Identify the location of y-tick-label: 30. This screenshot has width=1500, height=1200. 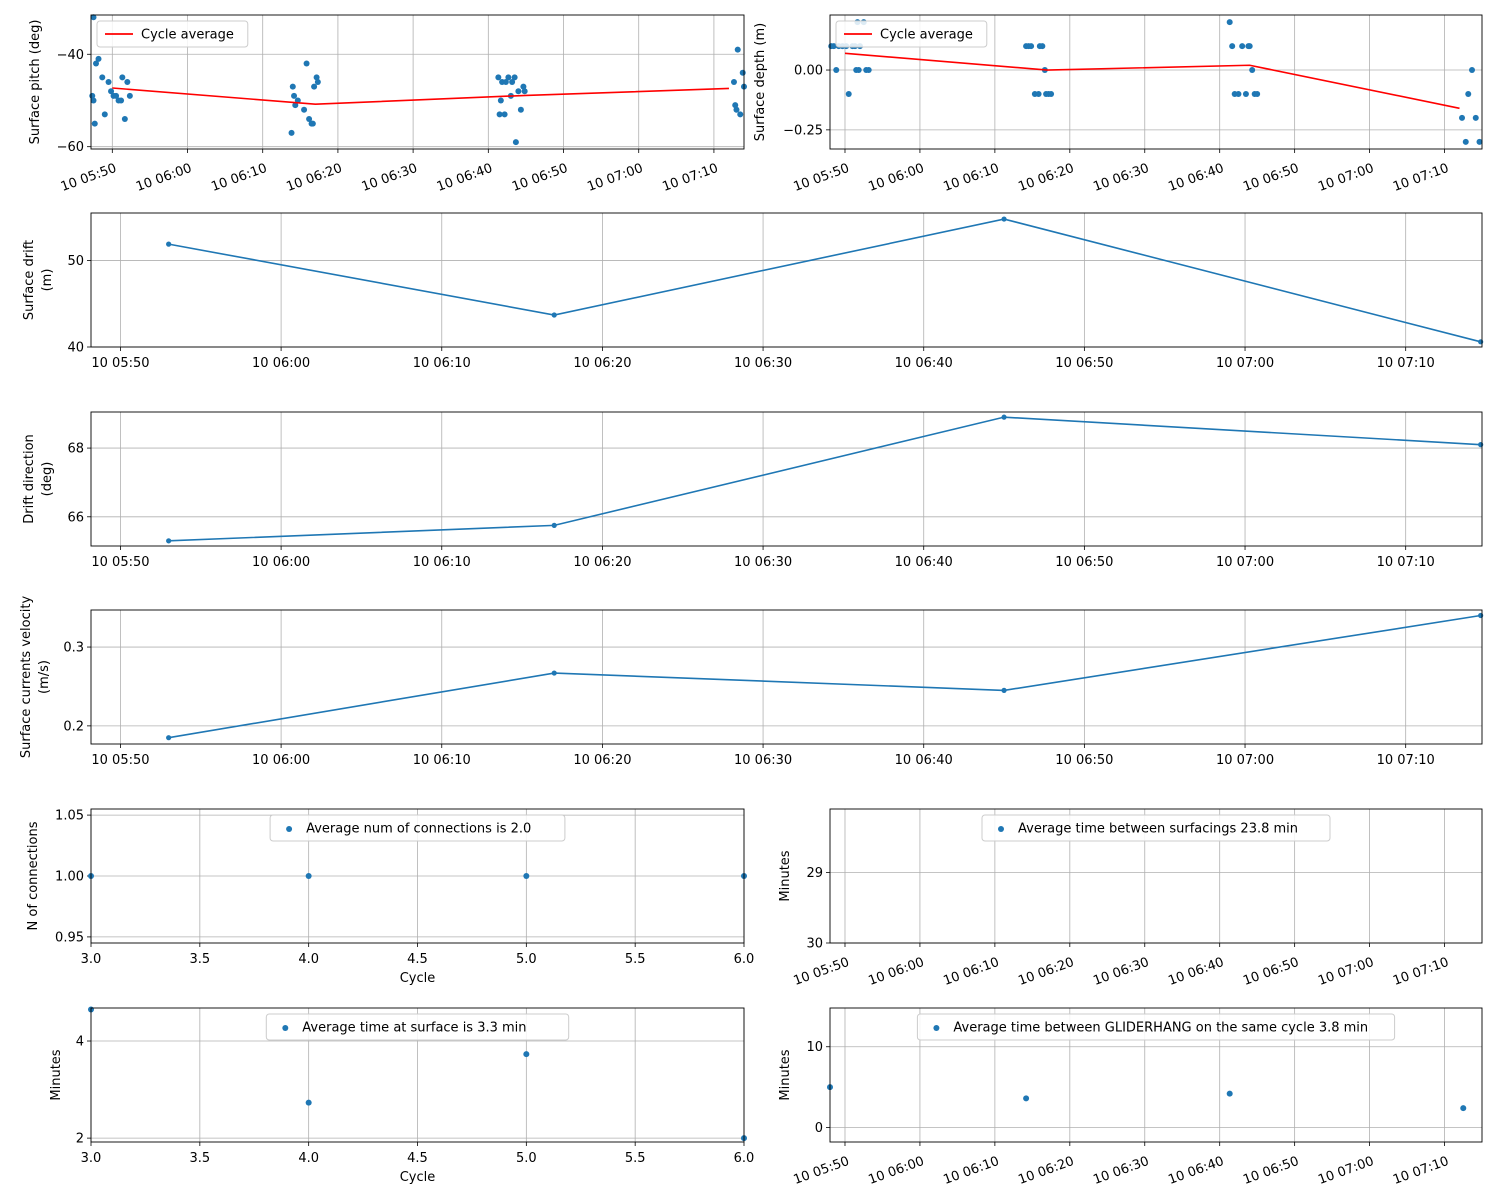
(814, 944).